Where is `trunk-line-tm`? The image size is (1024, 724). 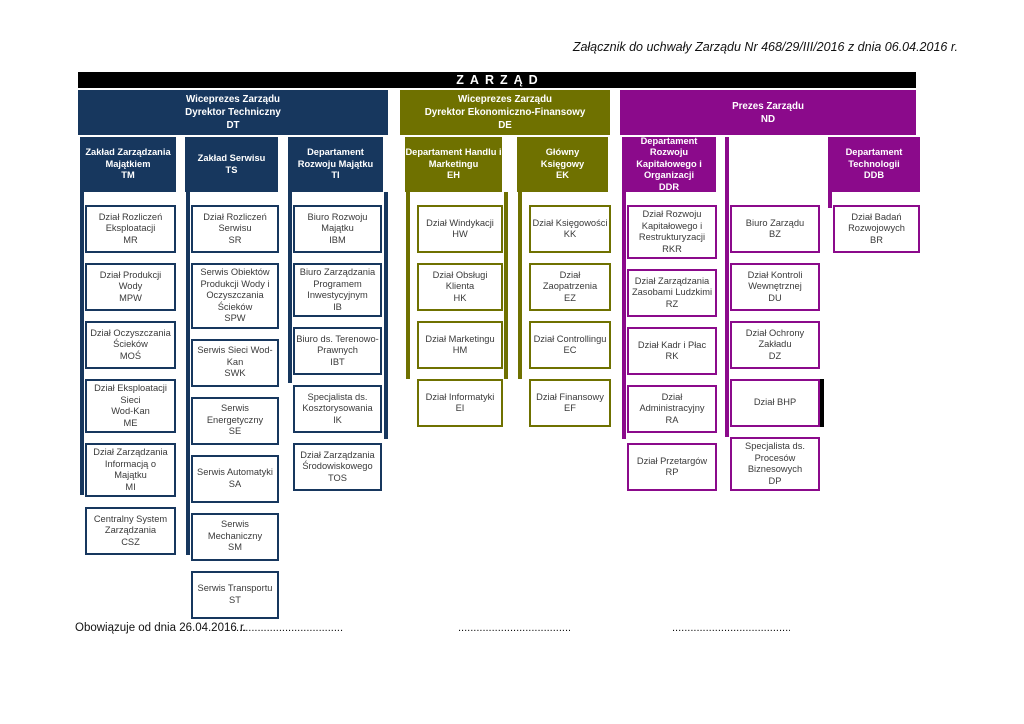 trunk-line-tm is located at coordinates (82, 343).